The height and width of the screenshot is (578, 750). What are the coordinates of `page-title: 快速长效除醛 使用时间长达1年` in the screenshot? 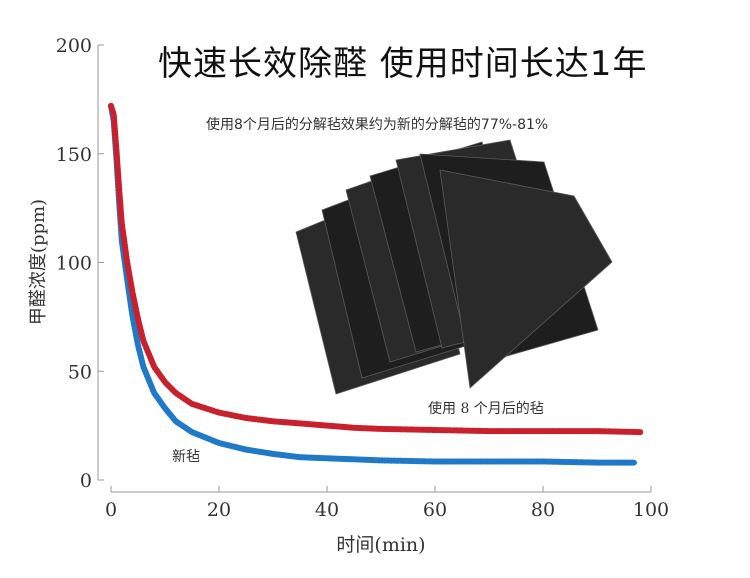 It's located at (403, 64).